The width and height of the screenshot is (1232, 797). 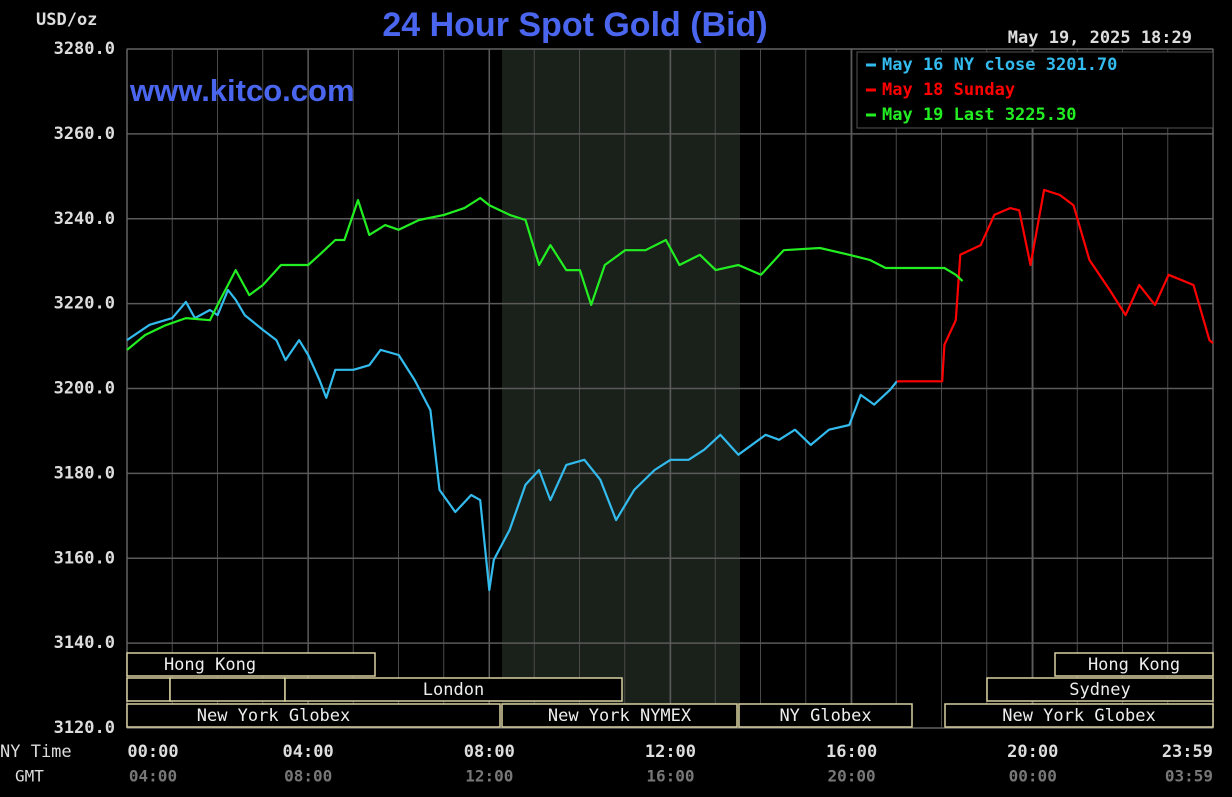 I want to click on session-label: New York NYMEX, so click(x=620, y=716).